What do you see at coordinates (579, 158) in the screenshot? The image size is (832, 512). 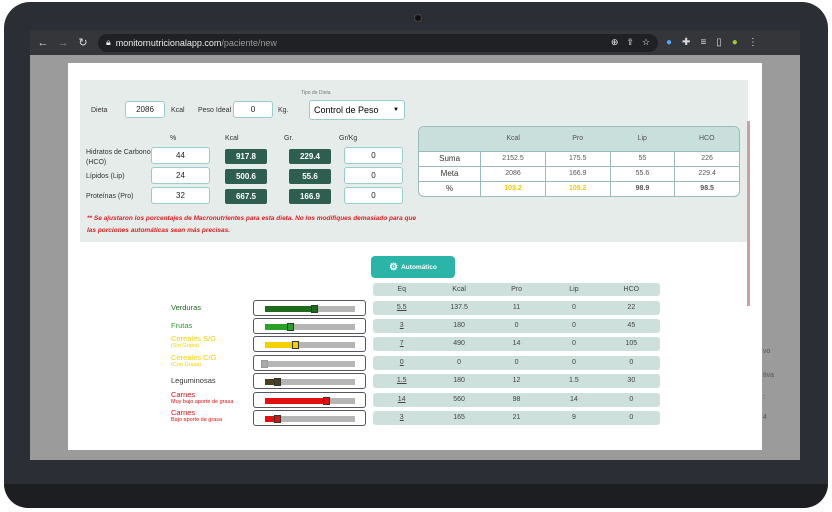 I see `summary-row: Suma 2152.5 175.5 55 226` at bounding box center [579, 158].